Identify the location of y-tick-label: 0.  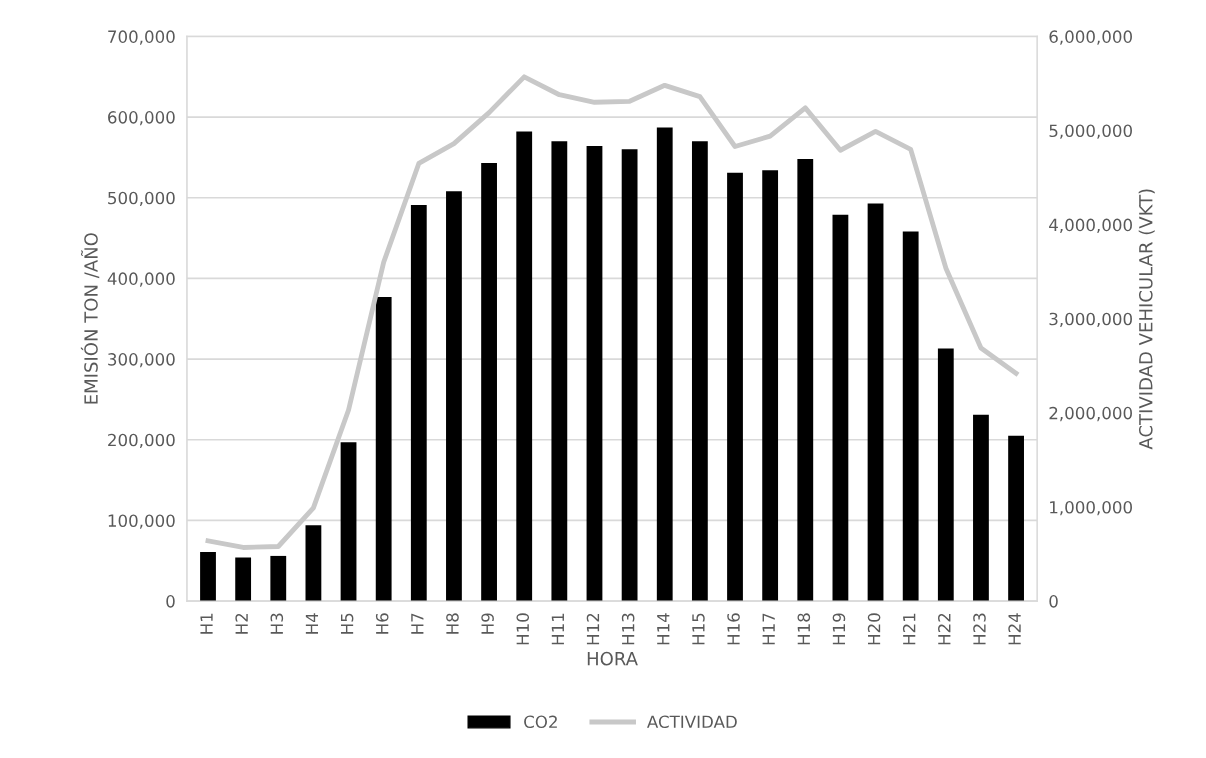
(170, 601).